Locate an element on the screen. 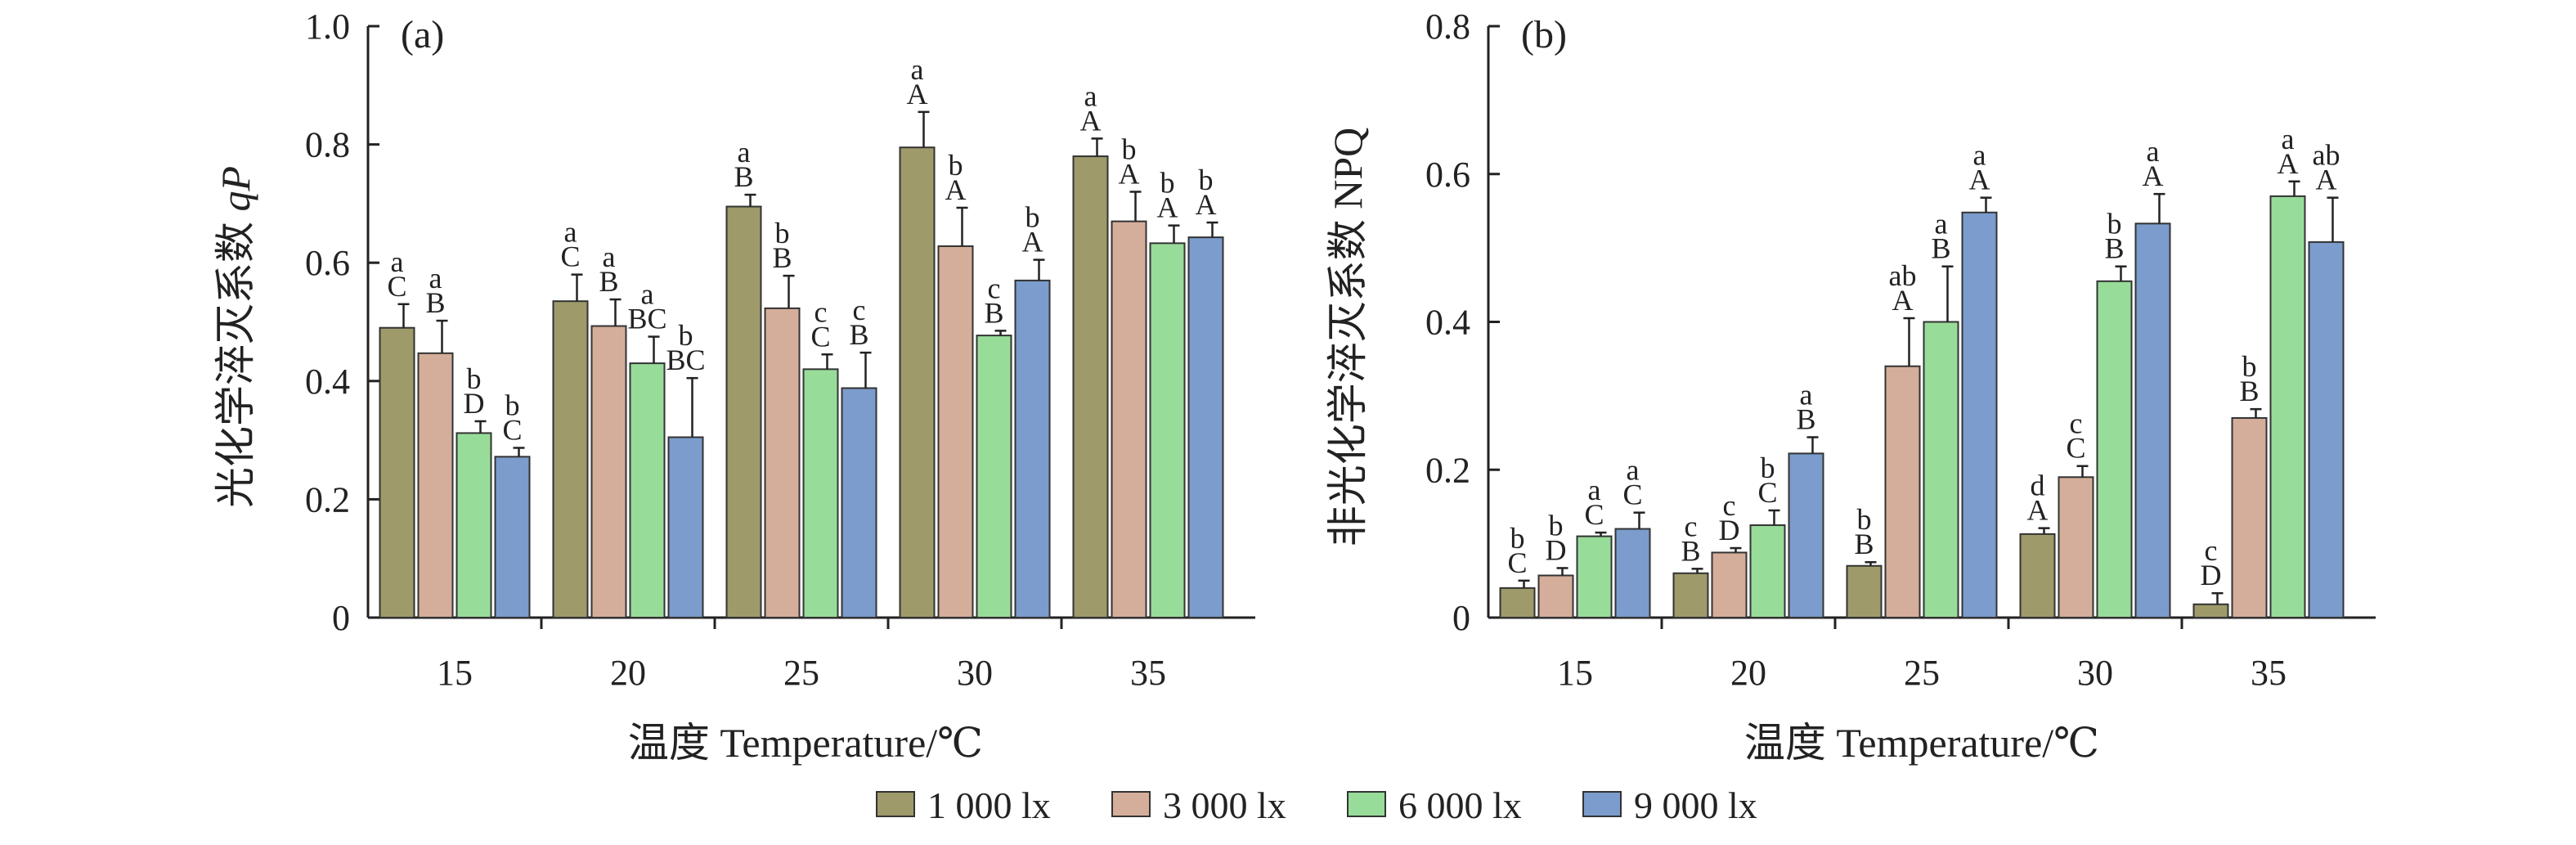  y-tick-label: 0.4 is located at coordinates (1447, 323).